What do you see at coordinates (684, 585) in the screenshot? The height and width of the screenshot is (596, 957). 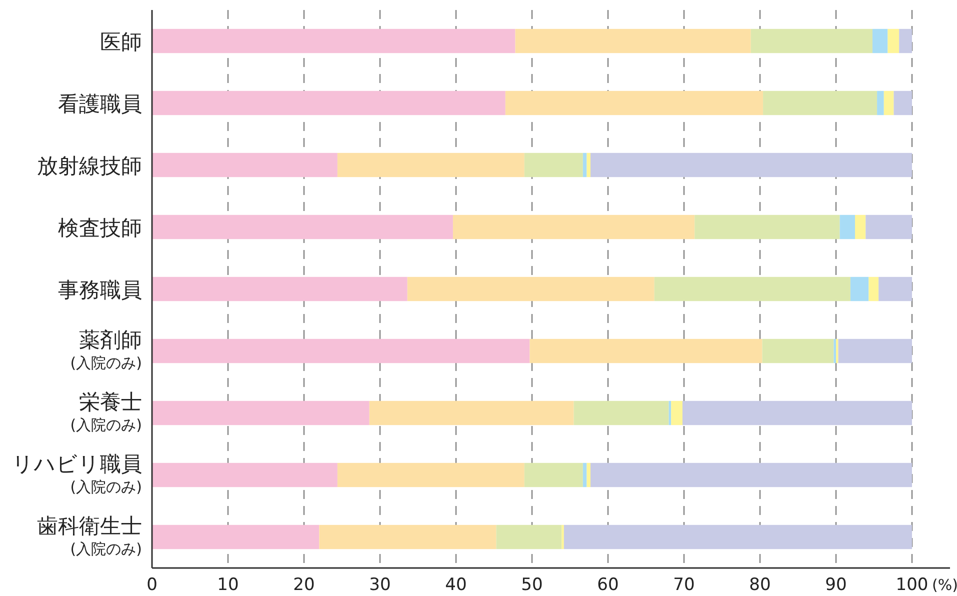 I see `x-tick-label: 70` at bounding box center [684, 585].